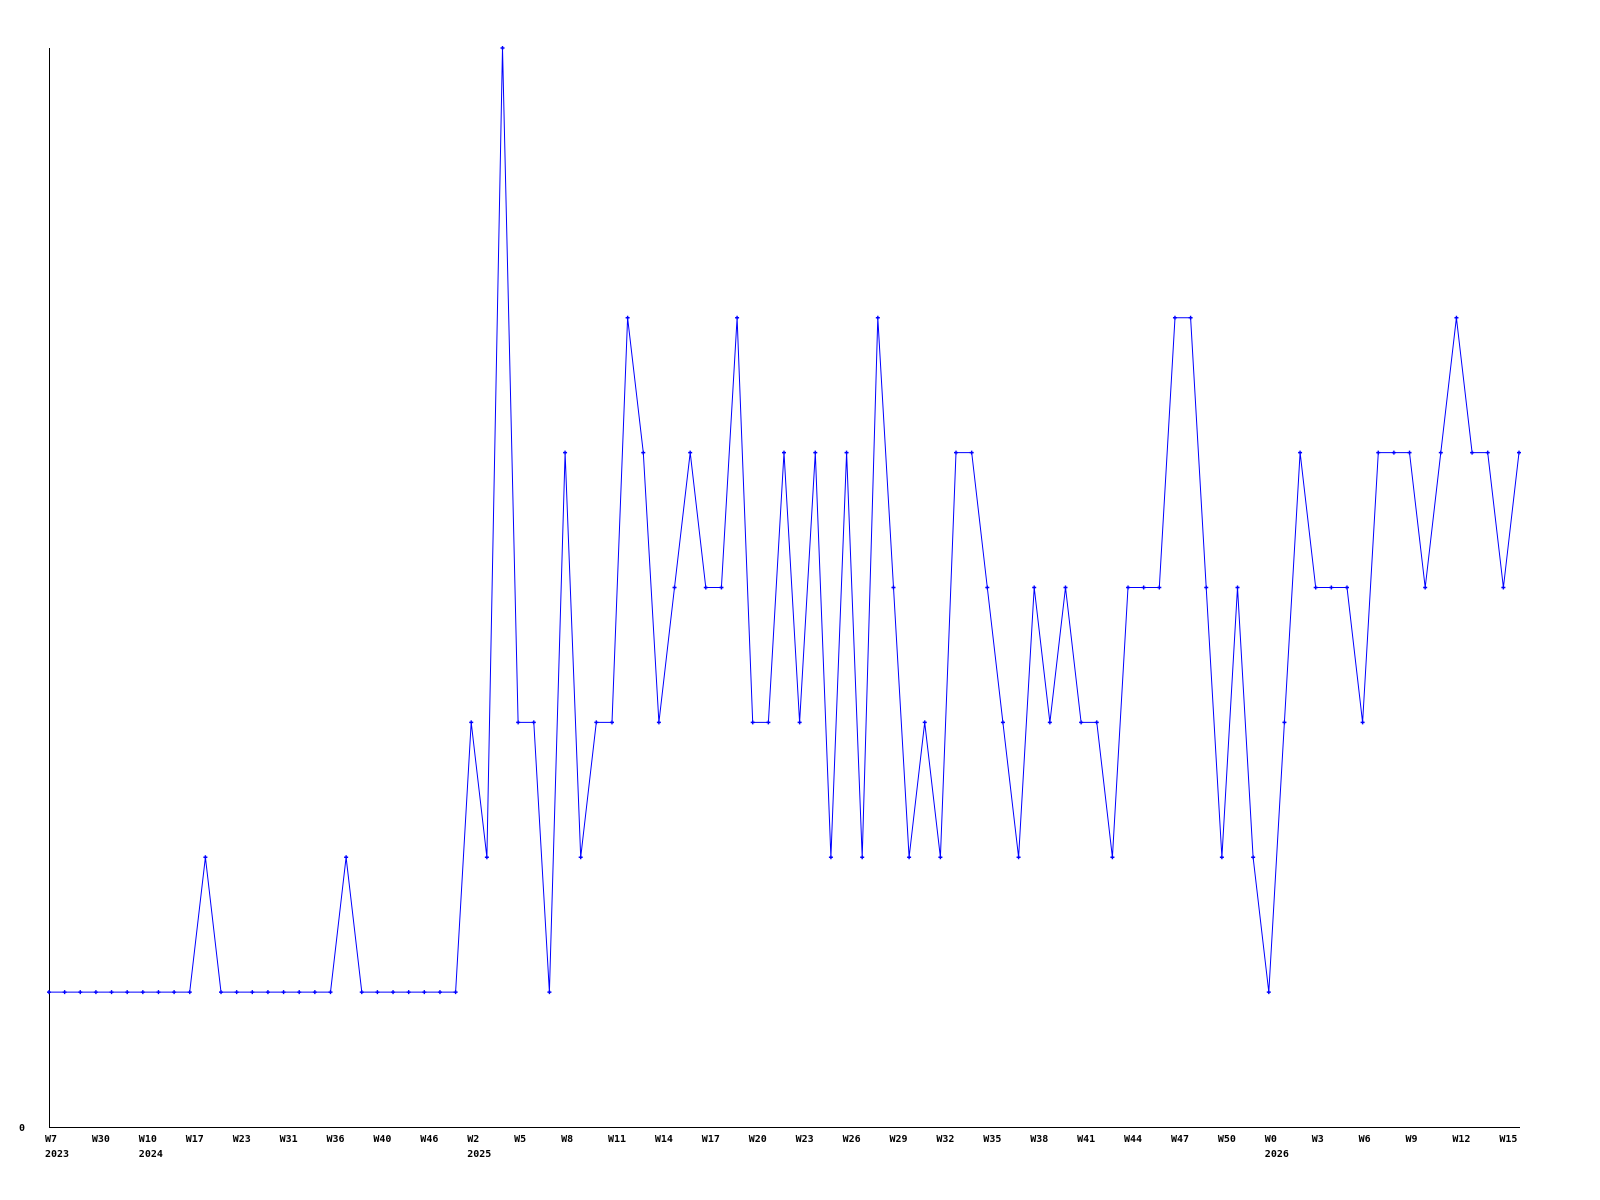  I want to click on x-tick-label: W20, so click(758, 1139).